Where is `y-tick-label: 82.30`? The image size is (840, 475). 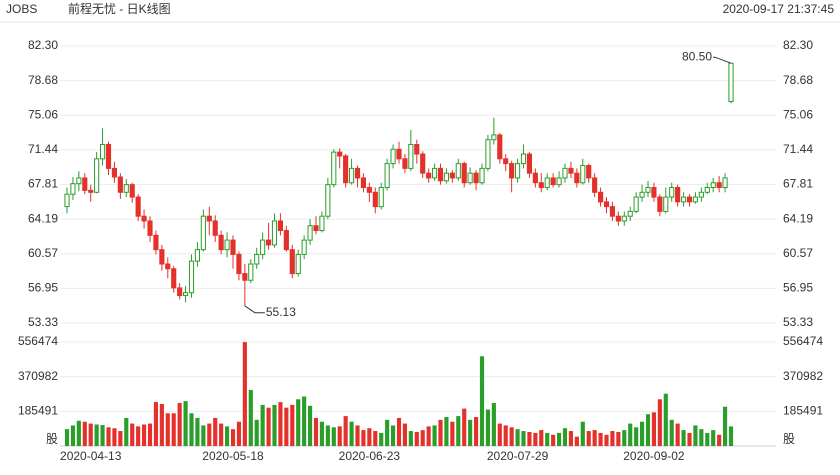 y-tick-label: 82.30 is located at coordinates (43, 45).